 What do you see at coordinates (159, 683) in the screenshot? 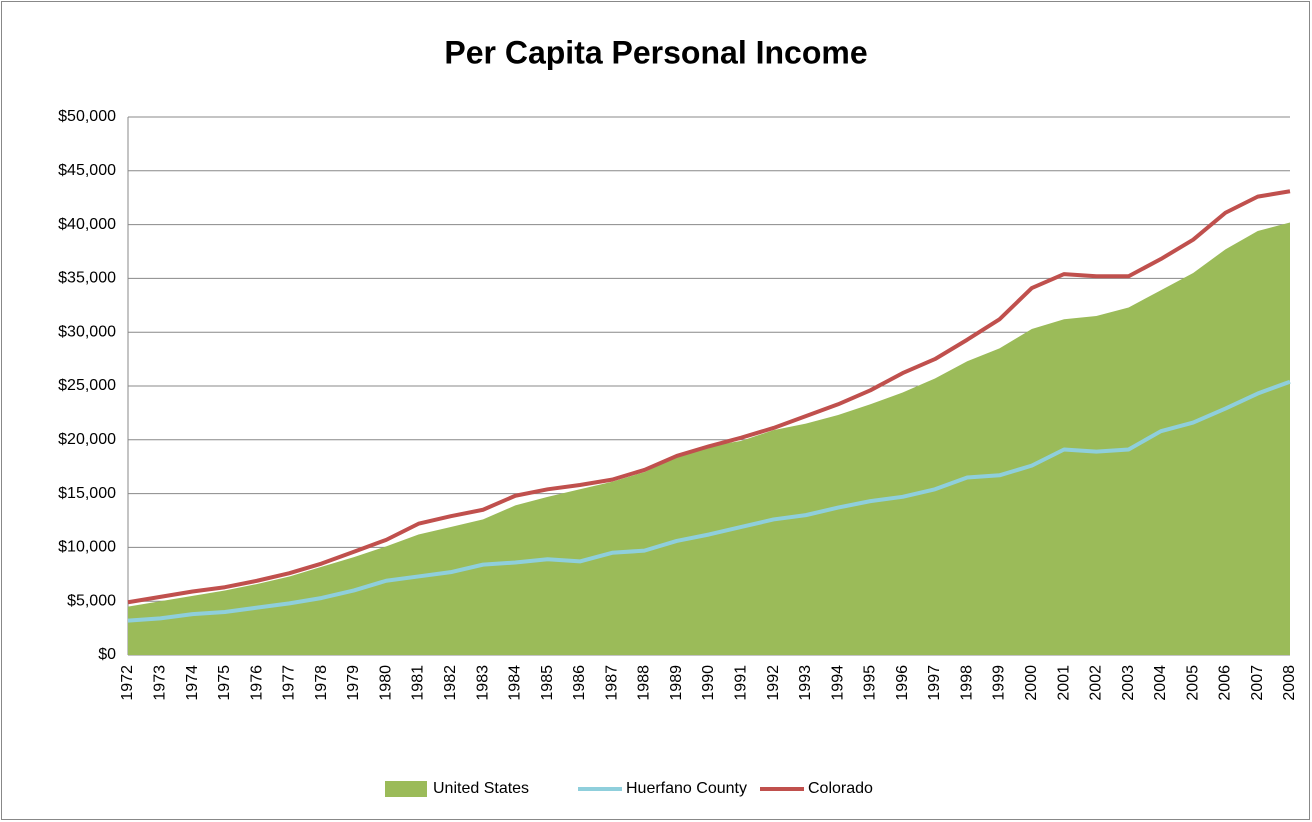
I see `x-tick-label: 1973` at bounding box center [159, 683].